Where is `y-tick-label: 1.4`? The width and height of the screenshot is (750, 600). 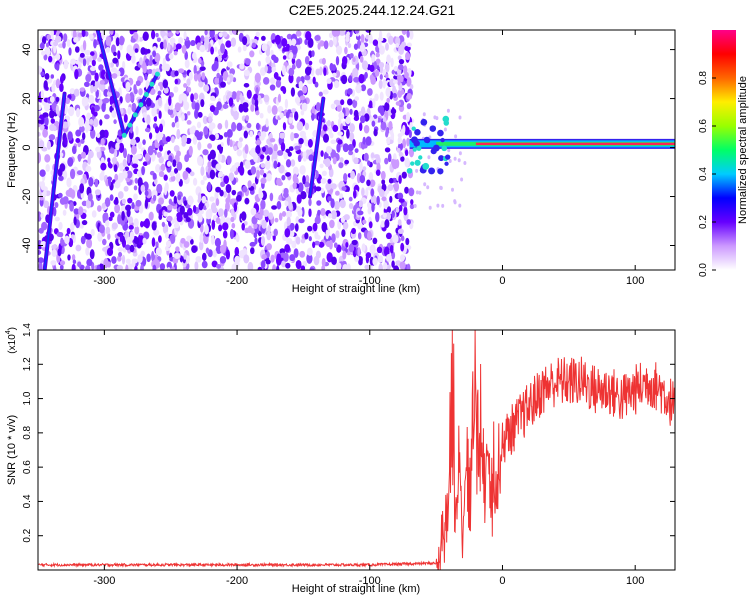 y-tick-label: 1.4 is located at coordinates (27, 330).